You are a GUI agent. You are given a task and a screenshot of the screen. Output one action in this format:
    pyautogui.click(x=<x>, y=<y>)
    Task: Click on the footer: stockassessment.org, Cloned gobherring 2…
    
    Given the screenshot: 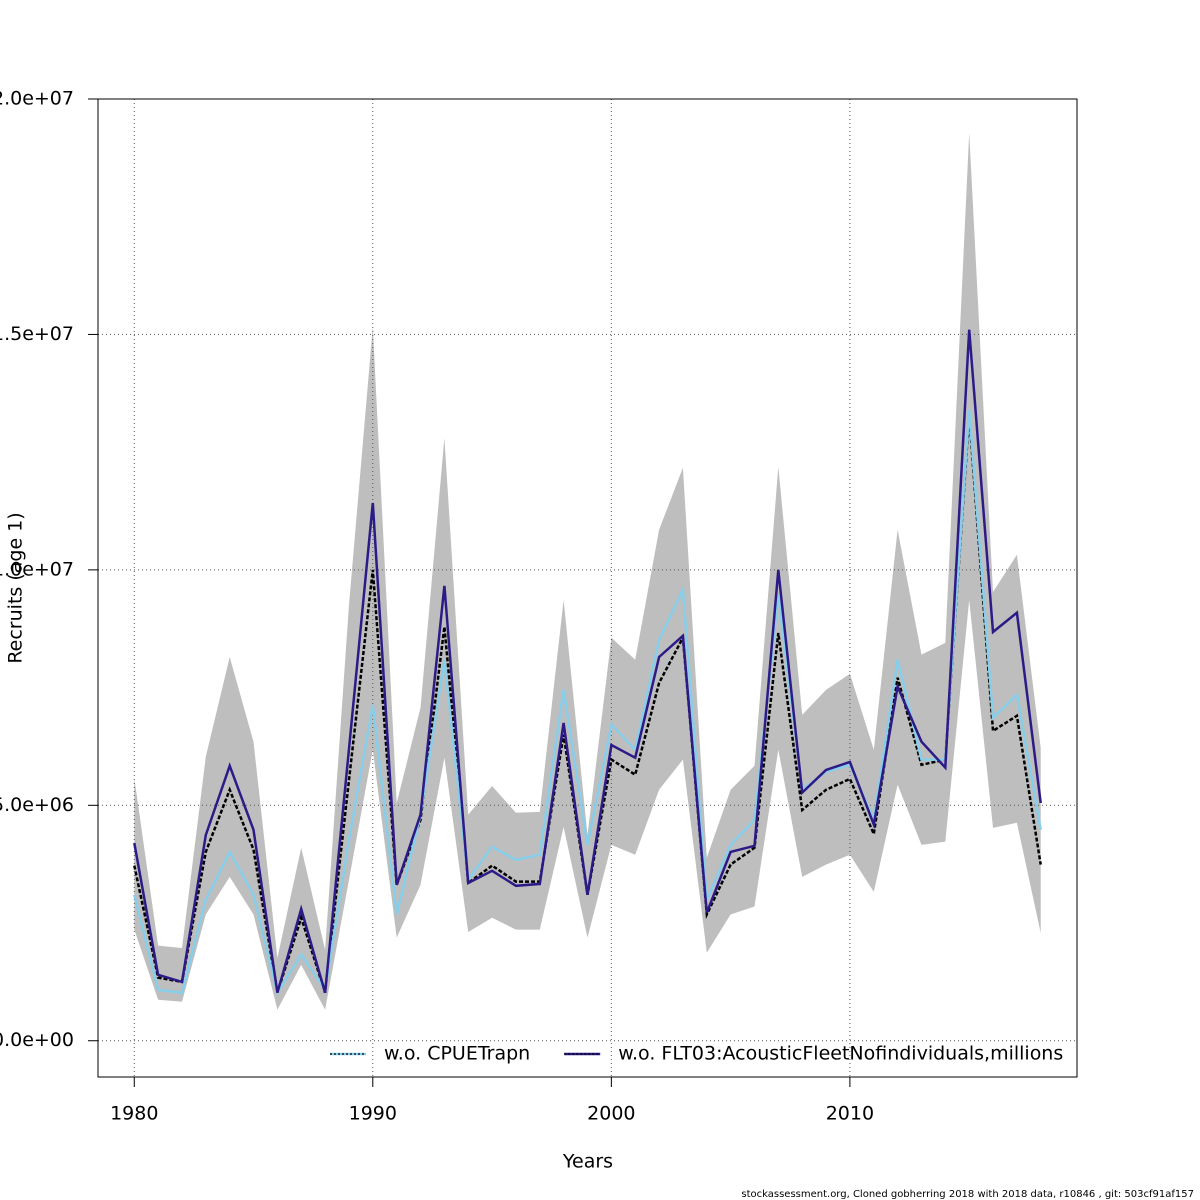 What is the action you would take?
    pyautogui.click(x=967, y=1194)
    